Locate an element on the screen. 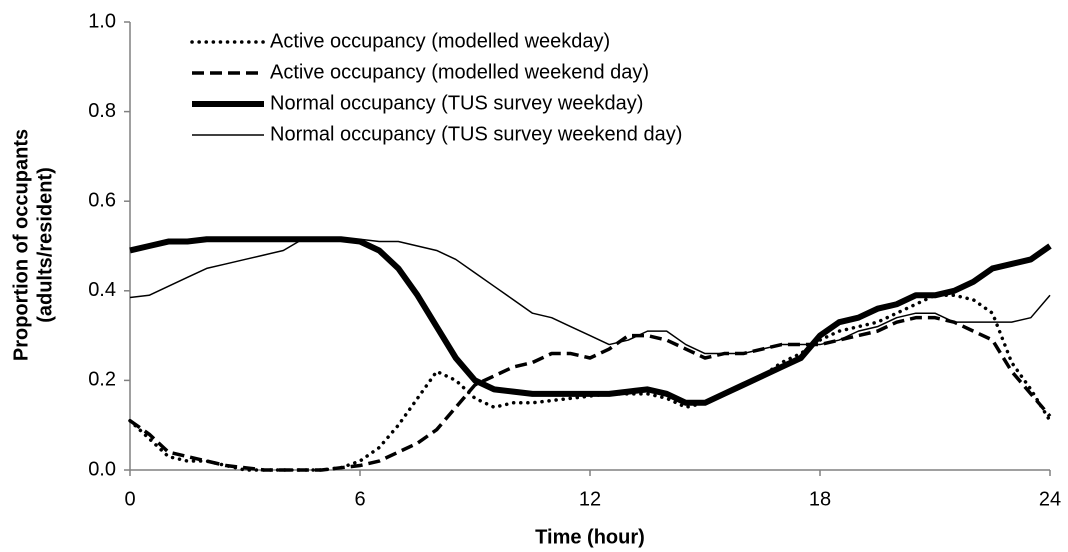 This screenshot has width=1068, height=552. y-axis-title: Proportion of occupants is located at coordinates (21, 245).